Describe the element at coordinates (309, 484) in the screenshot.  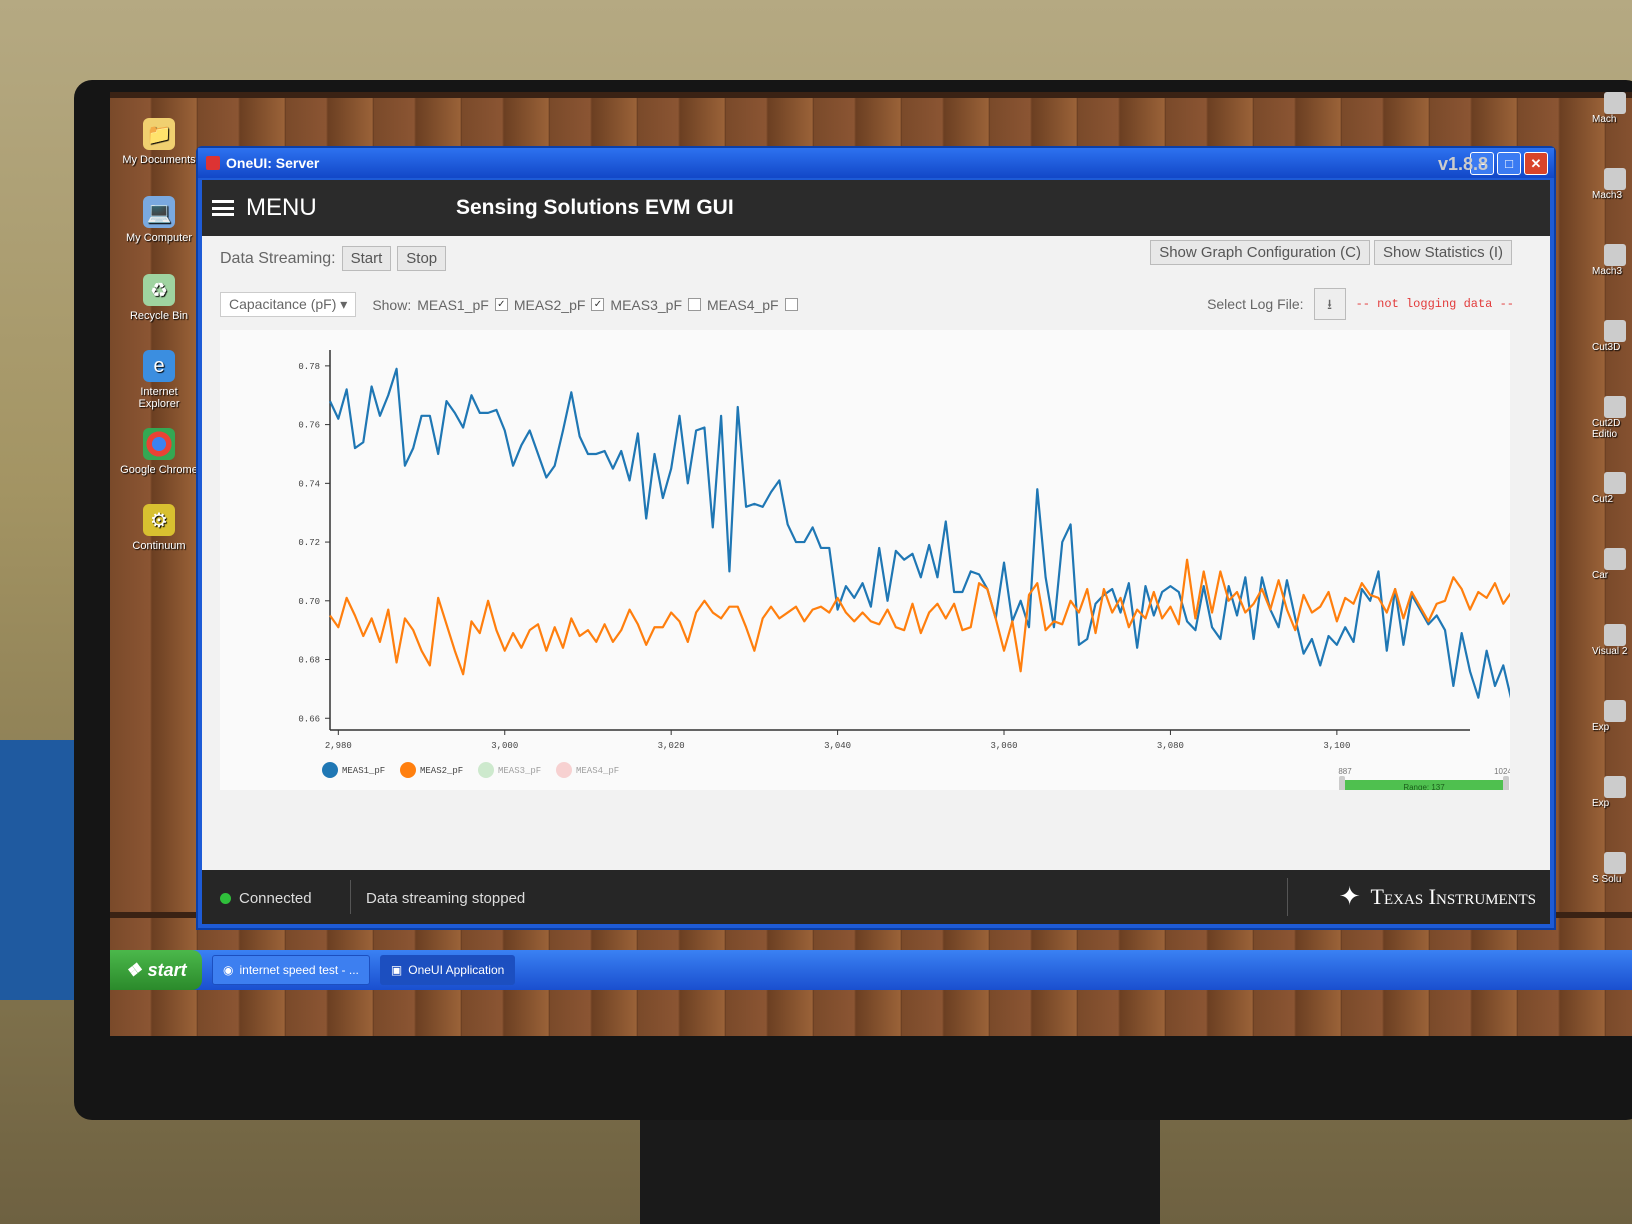
I see `y-tick-label: 0.74` at that location.